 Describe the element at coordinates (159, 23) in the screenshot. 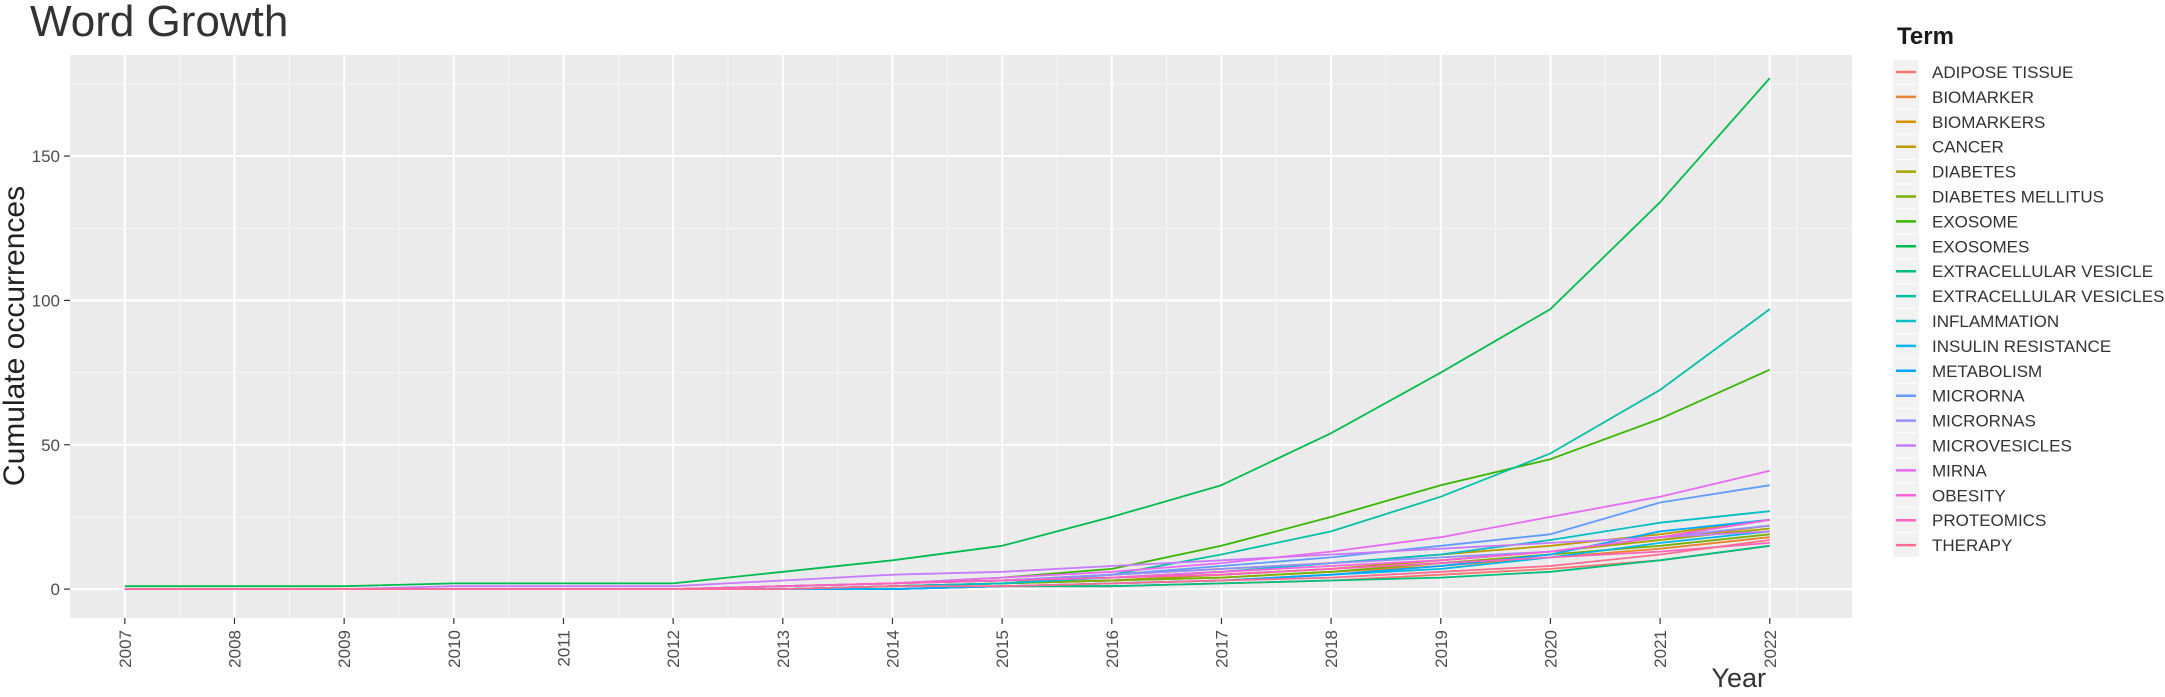

I see `chart-title: Word Growth` at that location.